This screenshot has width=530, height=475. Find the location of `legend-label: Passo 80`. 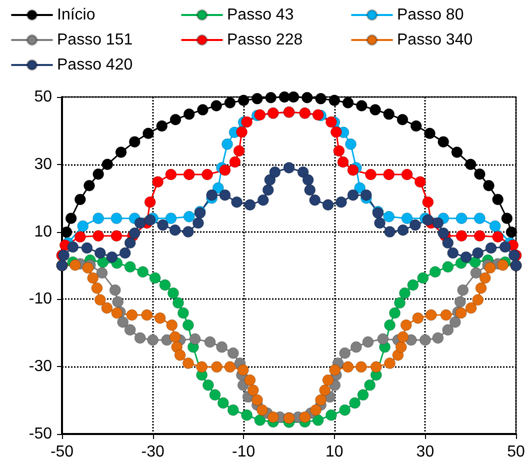

legend-label: Passo 80 is located at coordinates (430, 15).